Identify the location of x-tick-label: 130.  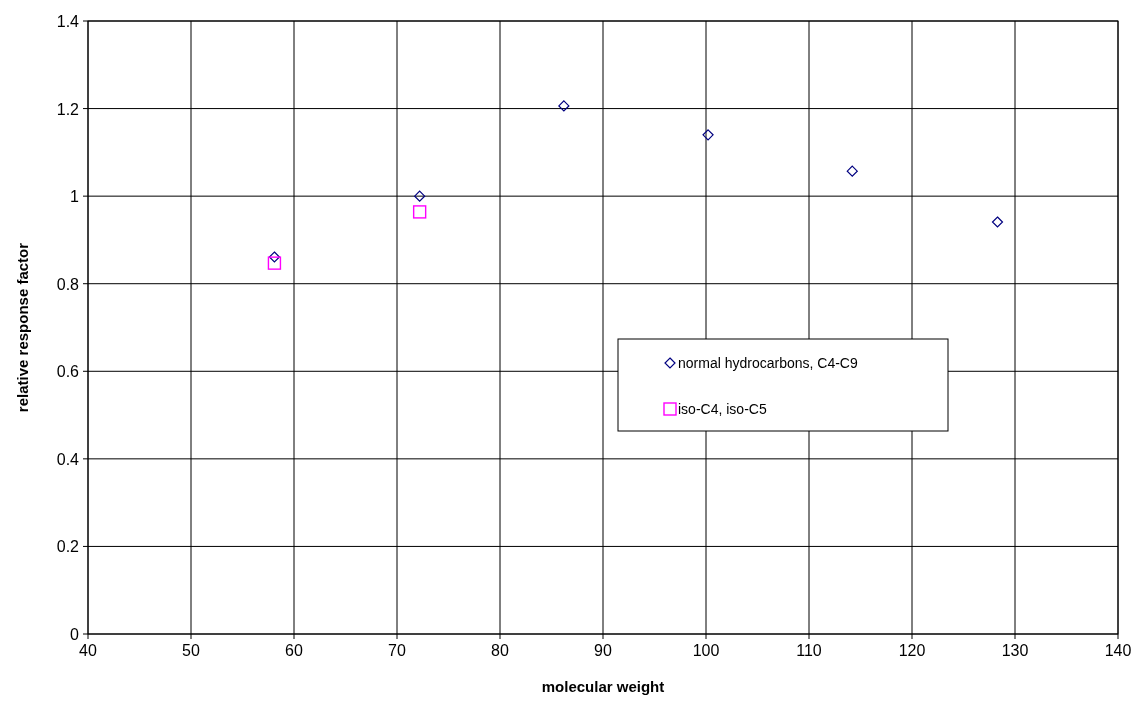
(1015, 650).